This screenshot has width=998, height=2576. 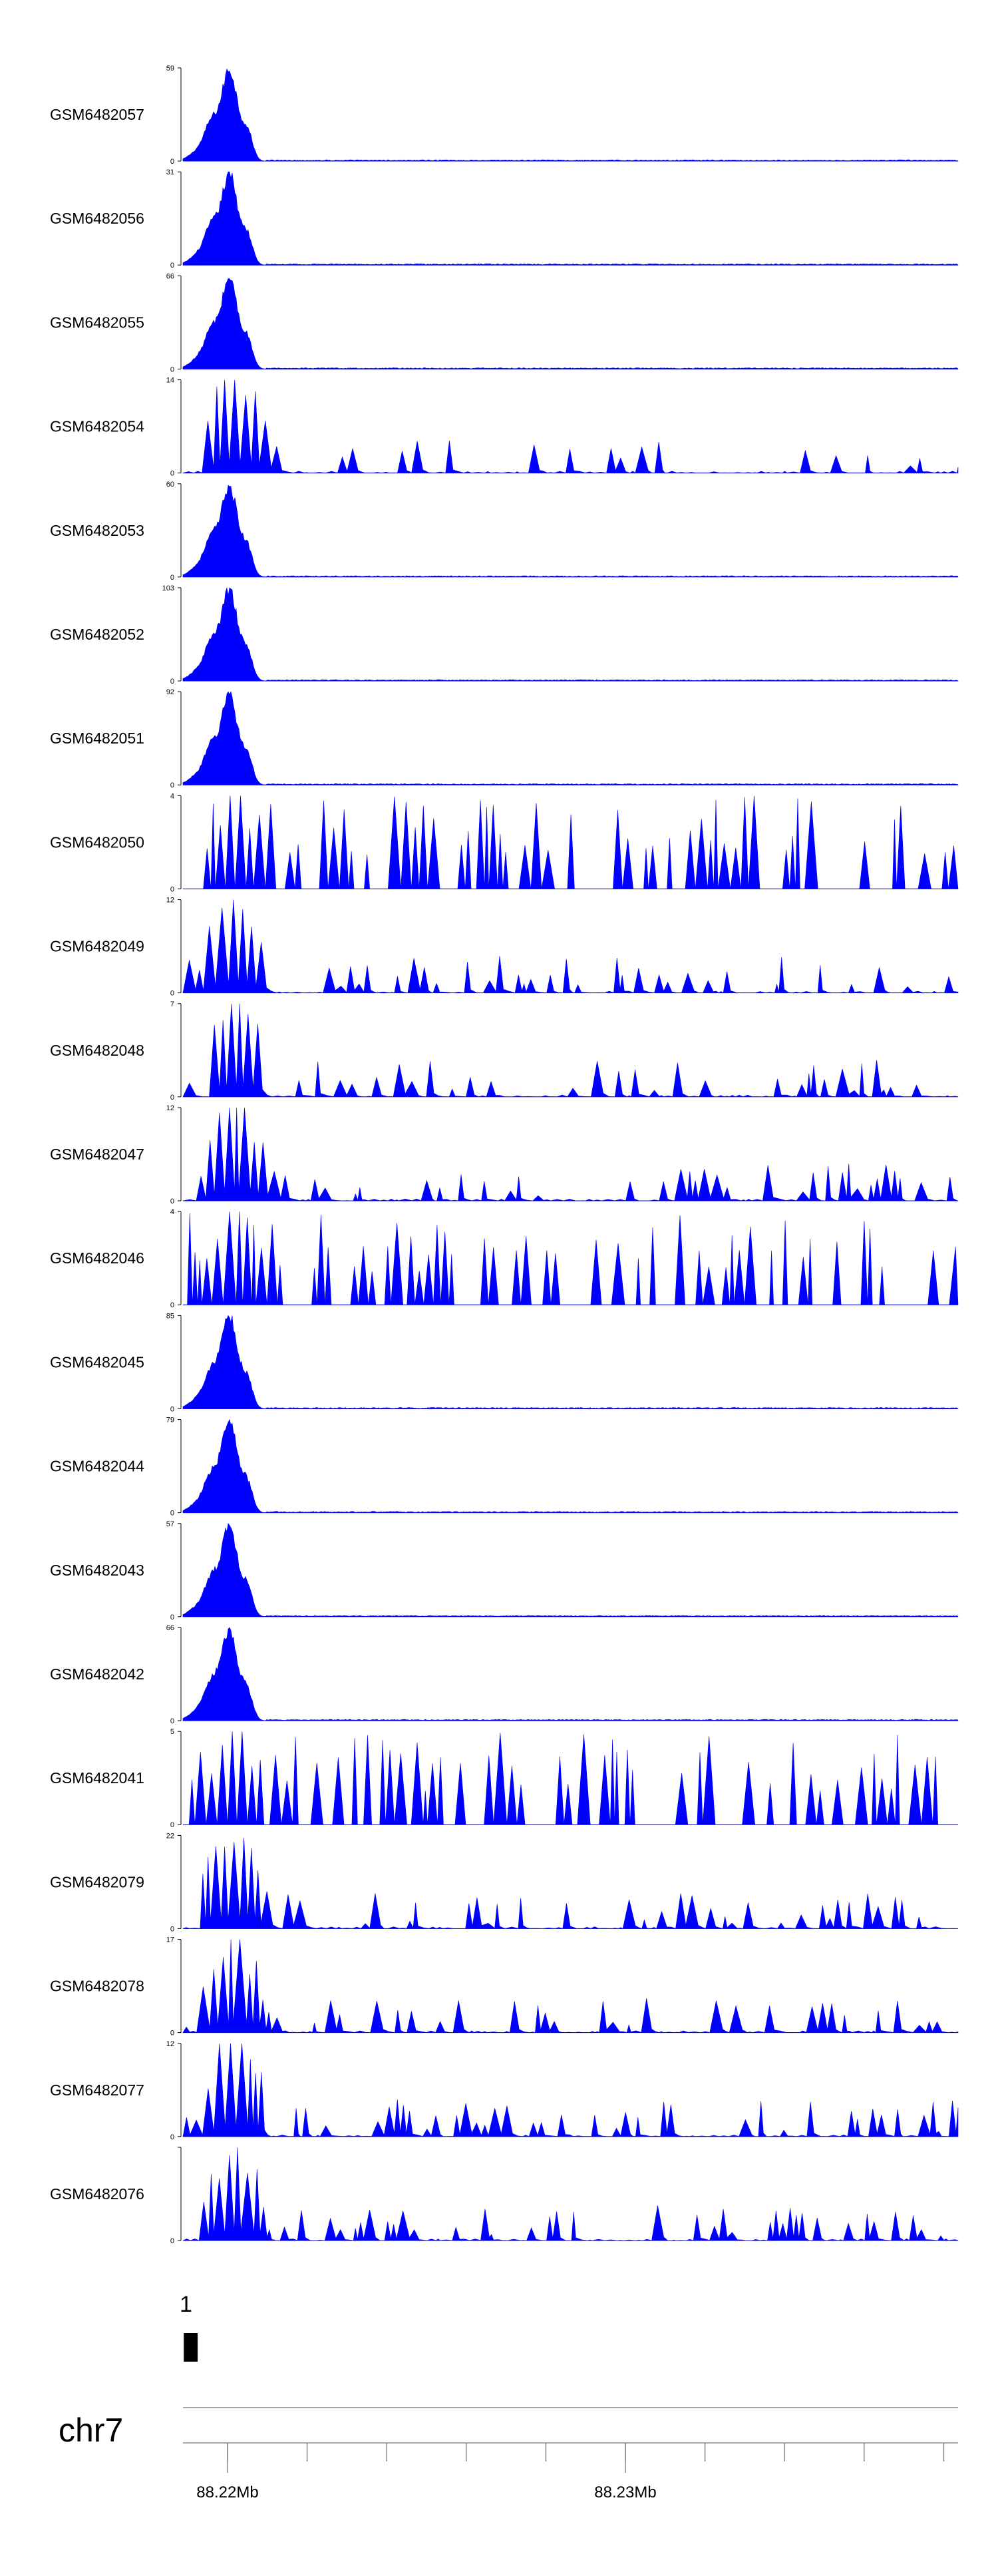 I want to click on track-ymax-label: 85, so click(x=170, y=1316).